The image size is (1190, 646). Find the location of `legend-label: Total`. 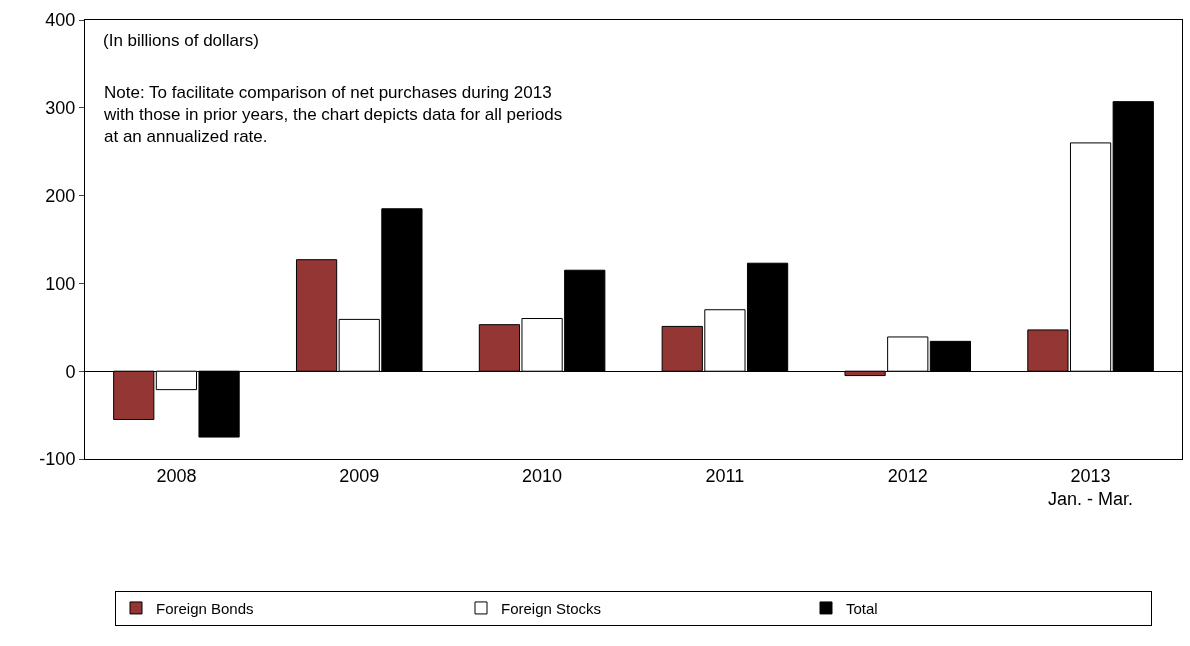

legend-label: Total is located at coordinates (862, 608).